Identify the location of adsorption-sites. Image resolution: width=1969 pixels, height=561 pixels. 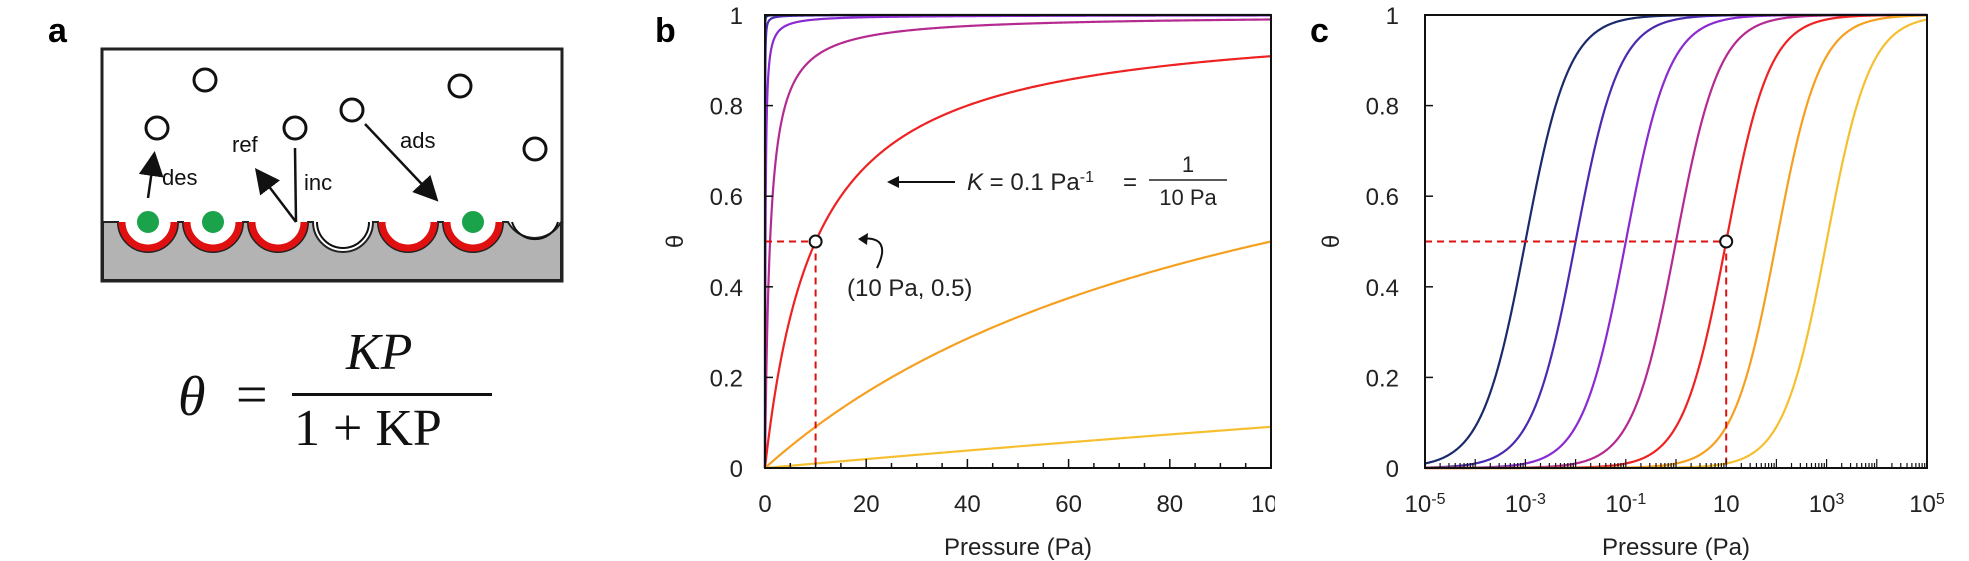
(310, 236).